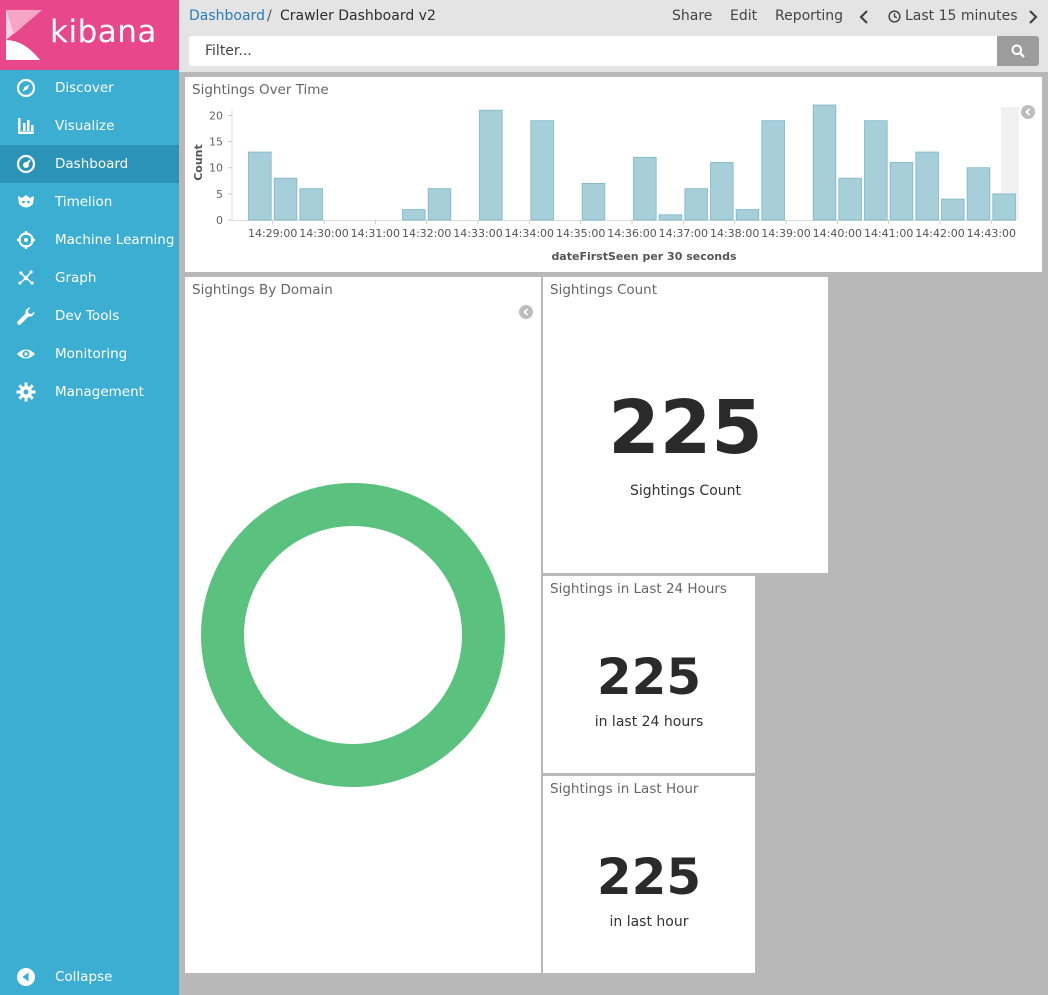 Image resolution: width=1048 pixels, height=995 pixels. What do you see at coordinates (84, 977) in the screenshot?
I see `collapse-label: Collapse` at bounding box center [84, 977].